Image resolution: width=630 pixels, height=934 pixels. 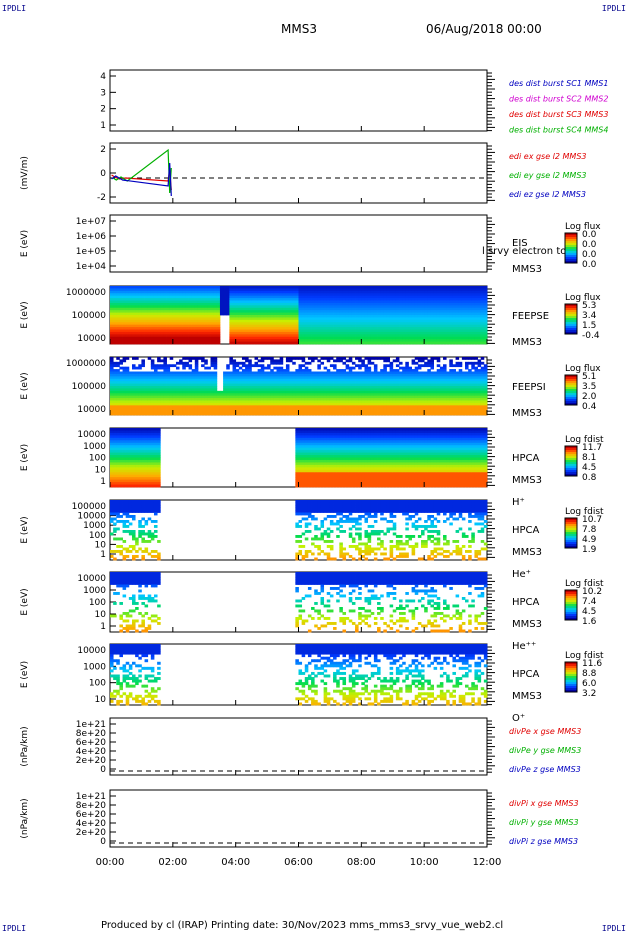 What do you see at coordinates (571, 613) in the screenshot?
I see `p8-colorbar-cell` at bounding box center [571, 613].